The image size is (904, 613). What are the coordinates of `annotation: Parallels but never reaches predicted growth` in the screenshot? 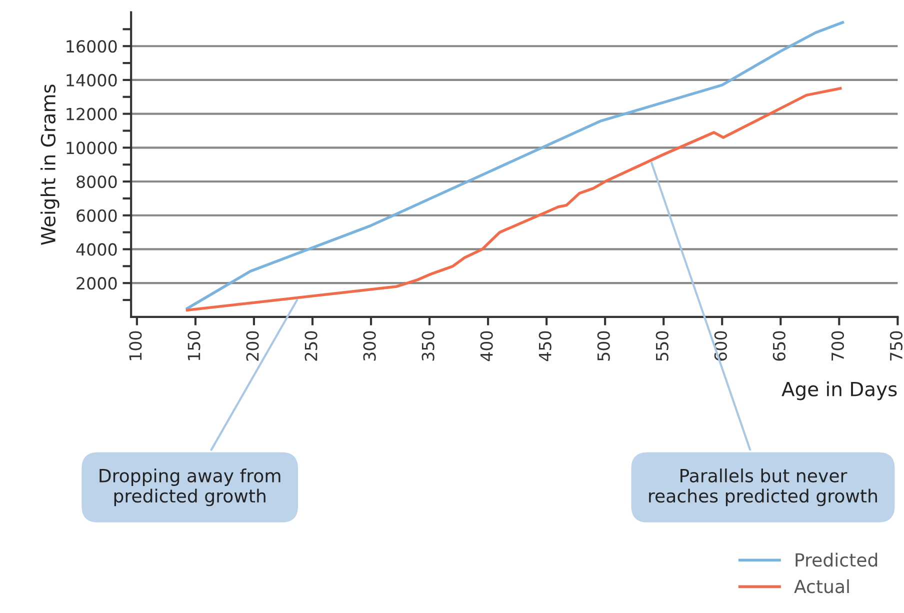 It's located at (763, 487).